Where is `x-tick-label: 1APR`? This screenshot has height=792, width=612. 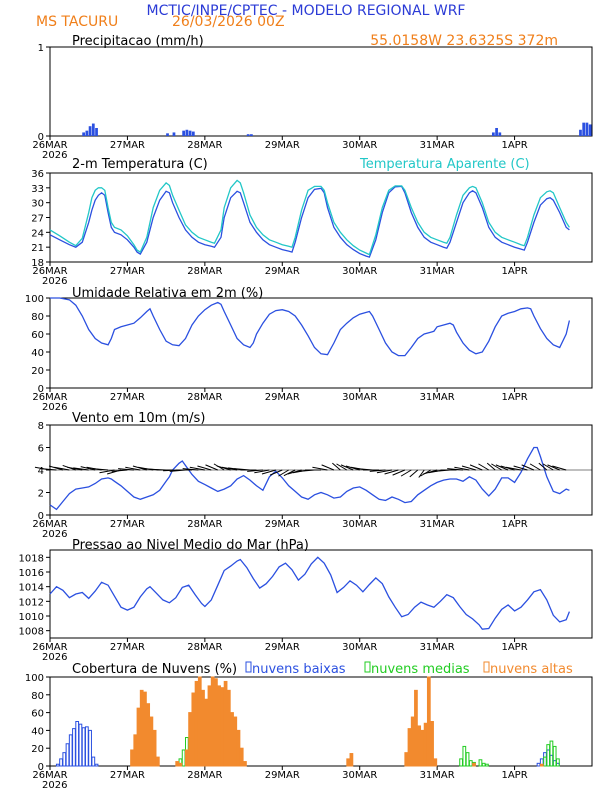 x-tick-label: 1APR is located at coordinates (514, 271).